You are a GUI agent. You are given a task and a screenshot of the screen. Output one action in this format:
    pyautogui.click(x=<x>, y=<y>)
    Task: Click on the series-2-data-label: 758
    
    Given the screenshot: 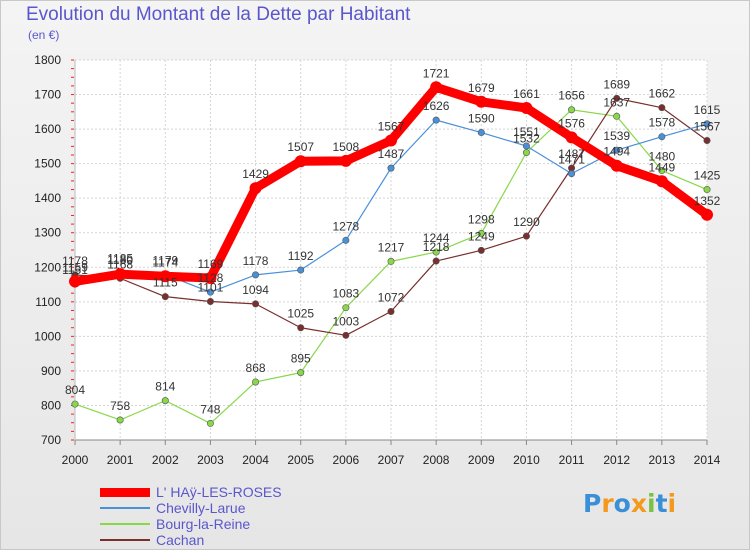 What is the action you would take?
    pyautogui.click(x=120, y=406)
    